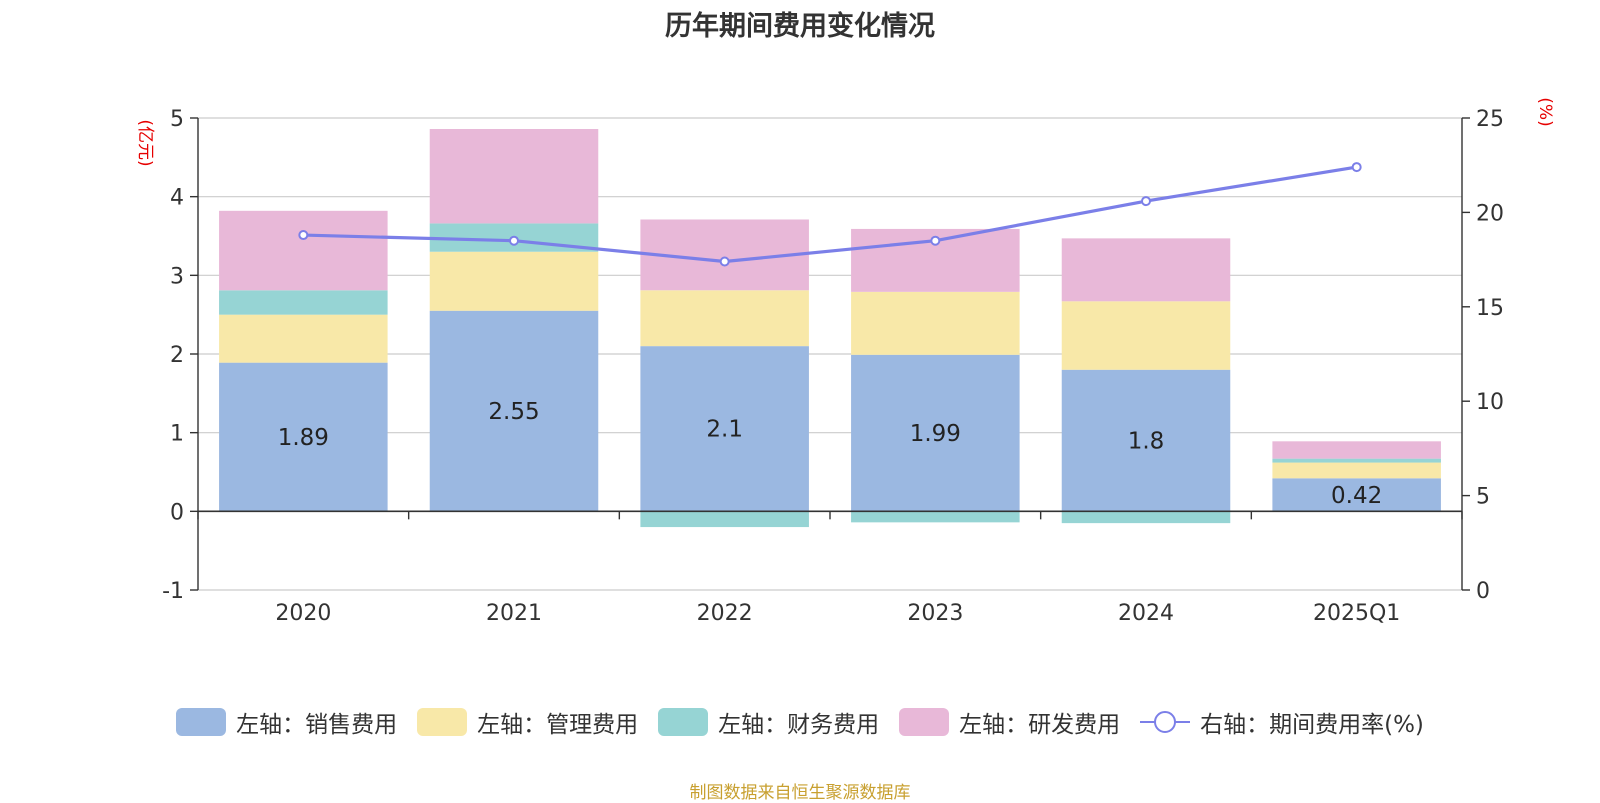 This screenshot has width=1600, height=803. Describe the element at coordinates (935, 613) in the screenshot. I see `category-label: 2023` at that location.